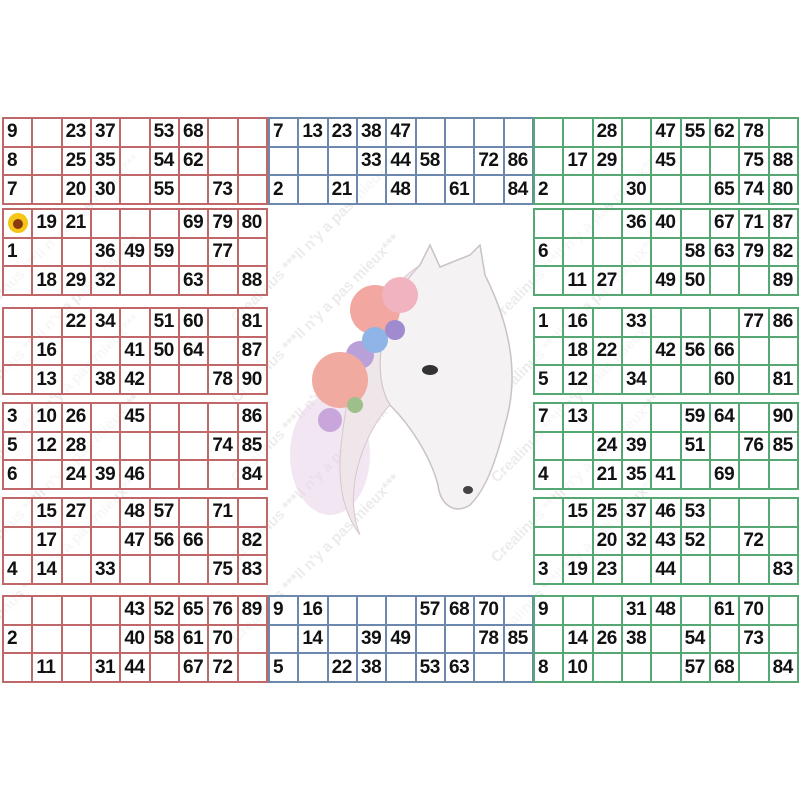 The height and width of the screenshot is (800, 800). I want to click on card-cell: 20, so click(76, 189).